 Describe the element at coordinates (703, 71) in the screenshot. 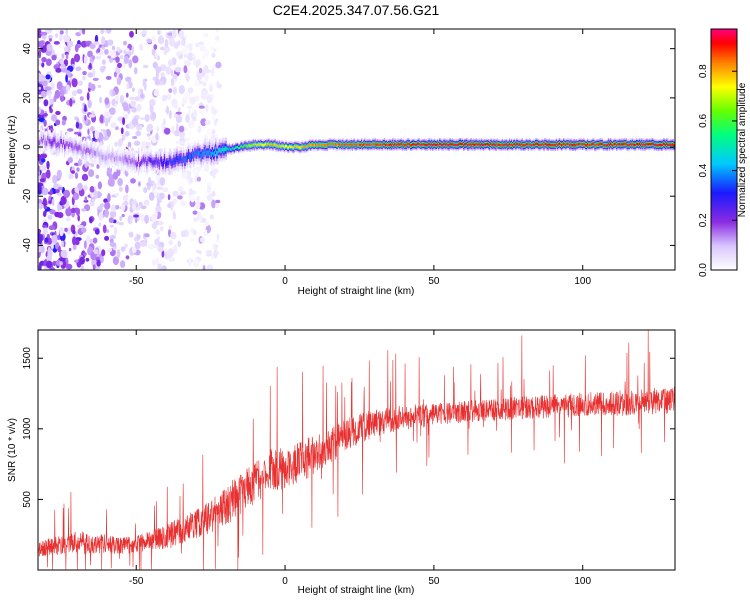

I see `colorbar-tick-label: 0.8` at that location.